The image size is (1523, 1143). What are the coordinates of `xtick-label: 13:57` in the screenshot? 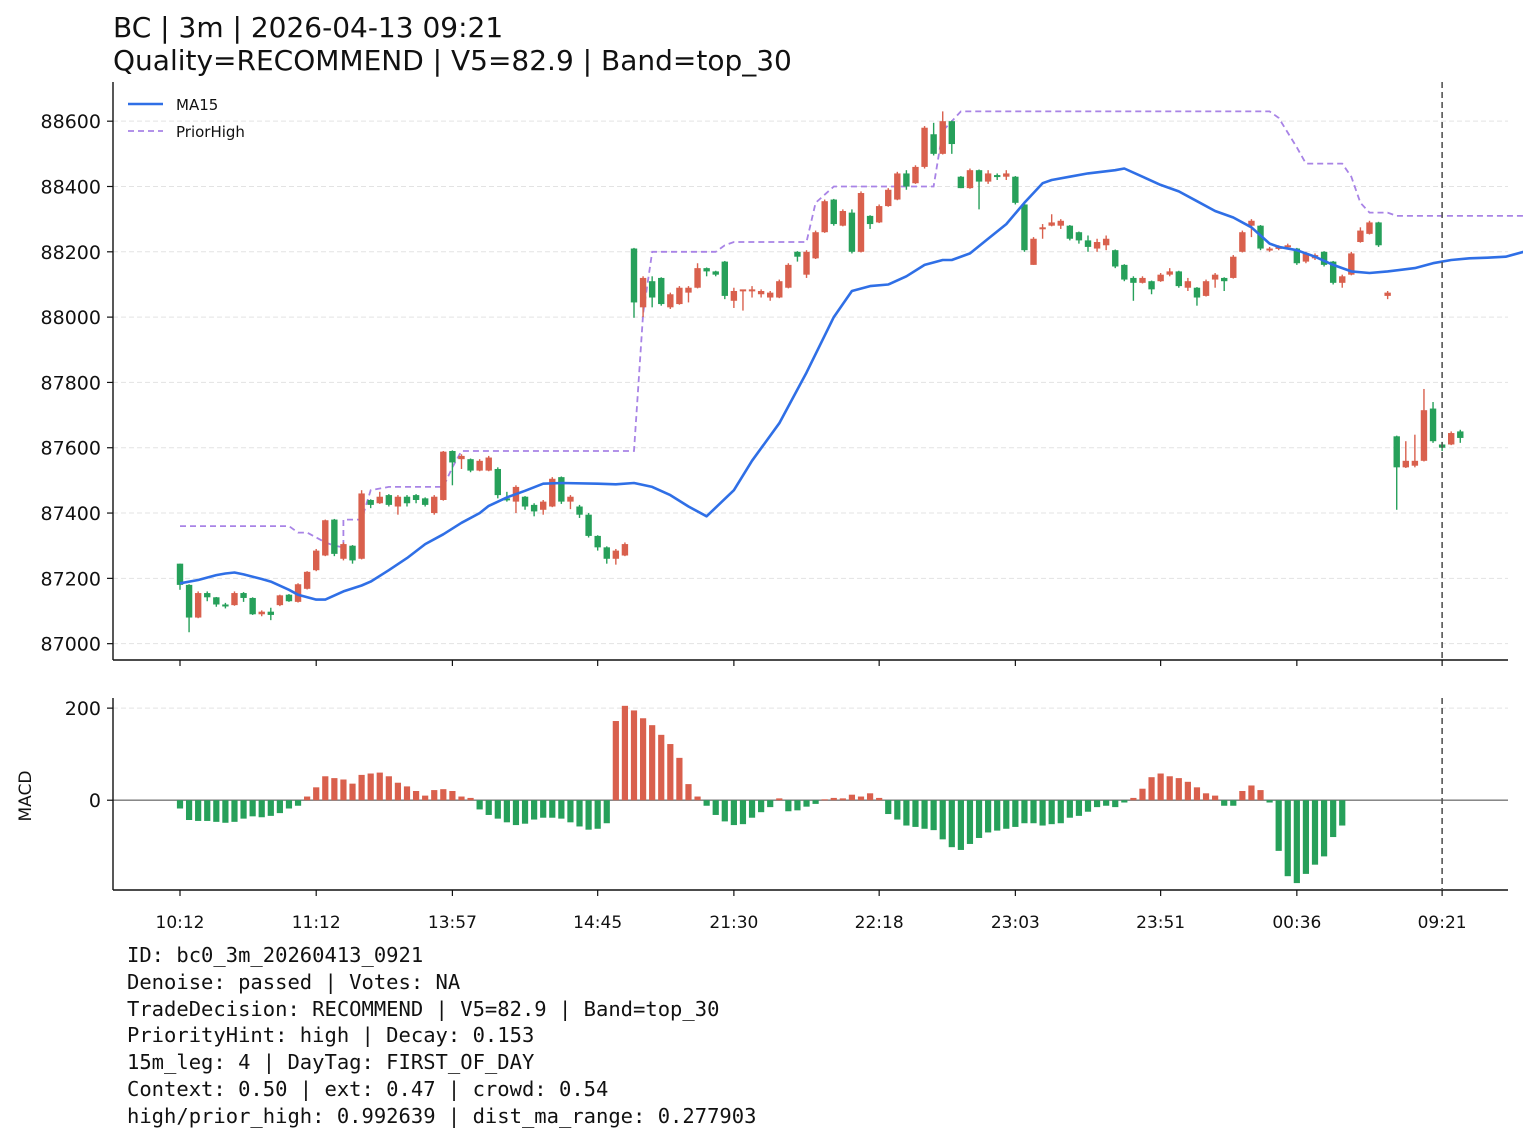 It's located at (452, 923).